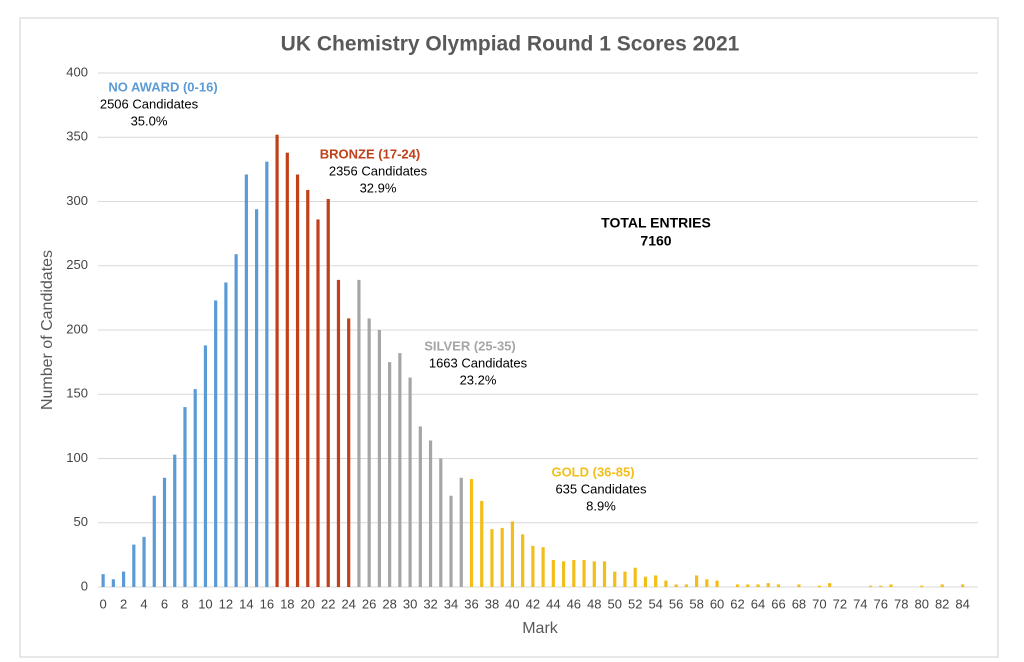  What do you see at coordinates (594, 603) in the screenshot?
I see `x-tick-label: 48` at bounding box center [594, 603].